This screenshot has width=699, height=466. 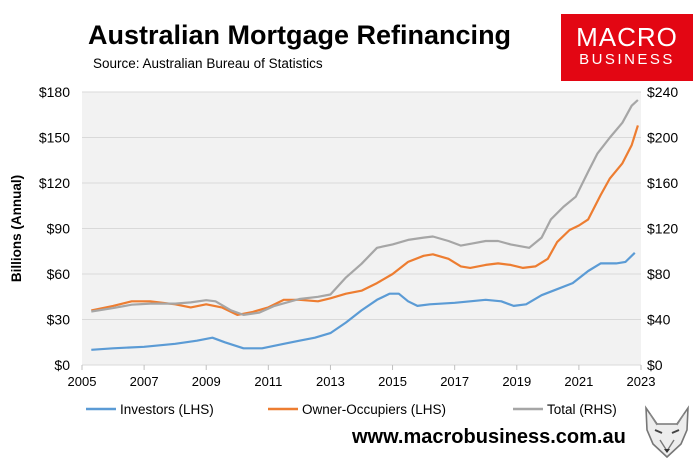 What do you see at coordinates (54, 92) in the screenshot?
I see `y-left-tick-label: $180` at bounding box center [54, 92].